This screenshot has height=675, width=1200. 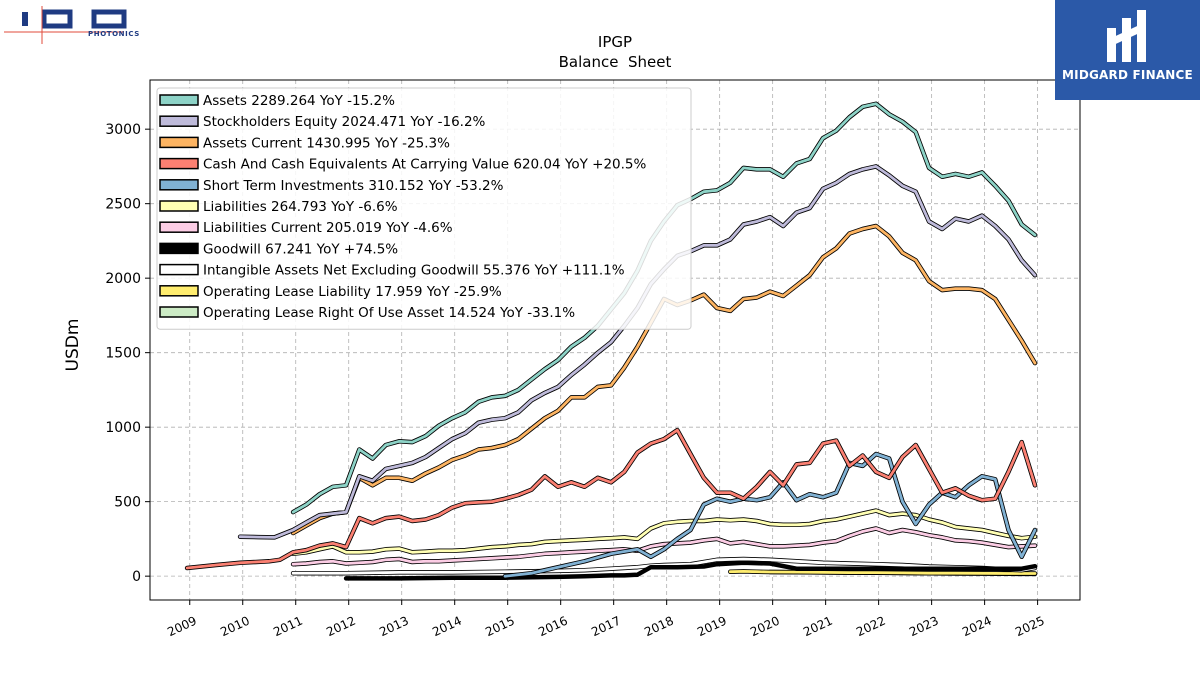 What do you see at coordinates (615, 62) in the screenshot?
I see `chart-subtitle: Balance Sheet` at bounding box center [615, 62].